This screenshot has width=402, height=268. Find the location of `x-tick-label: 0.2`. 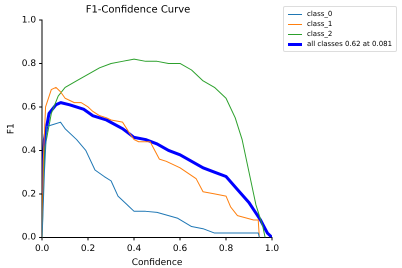

x-tick-label: 0.2 is located at coordinates (88, 249).